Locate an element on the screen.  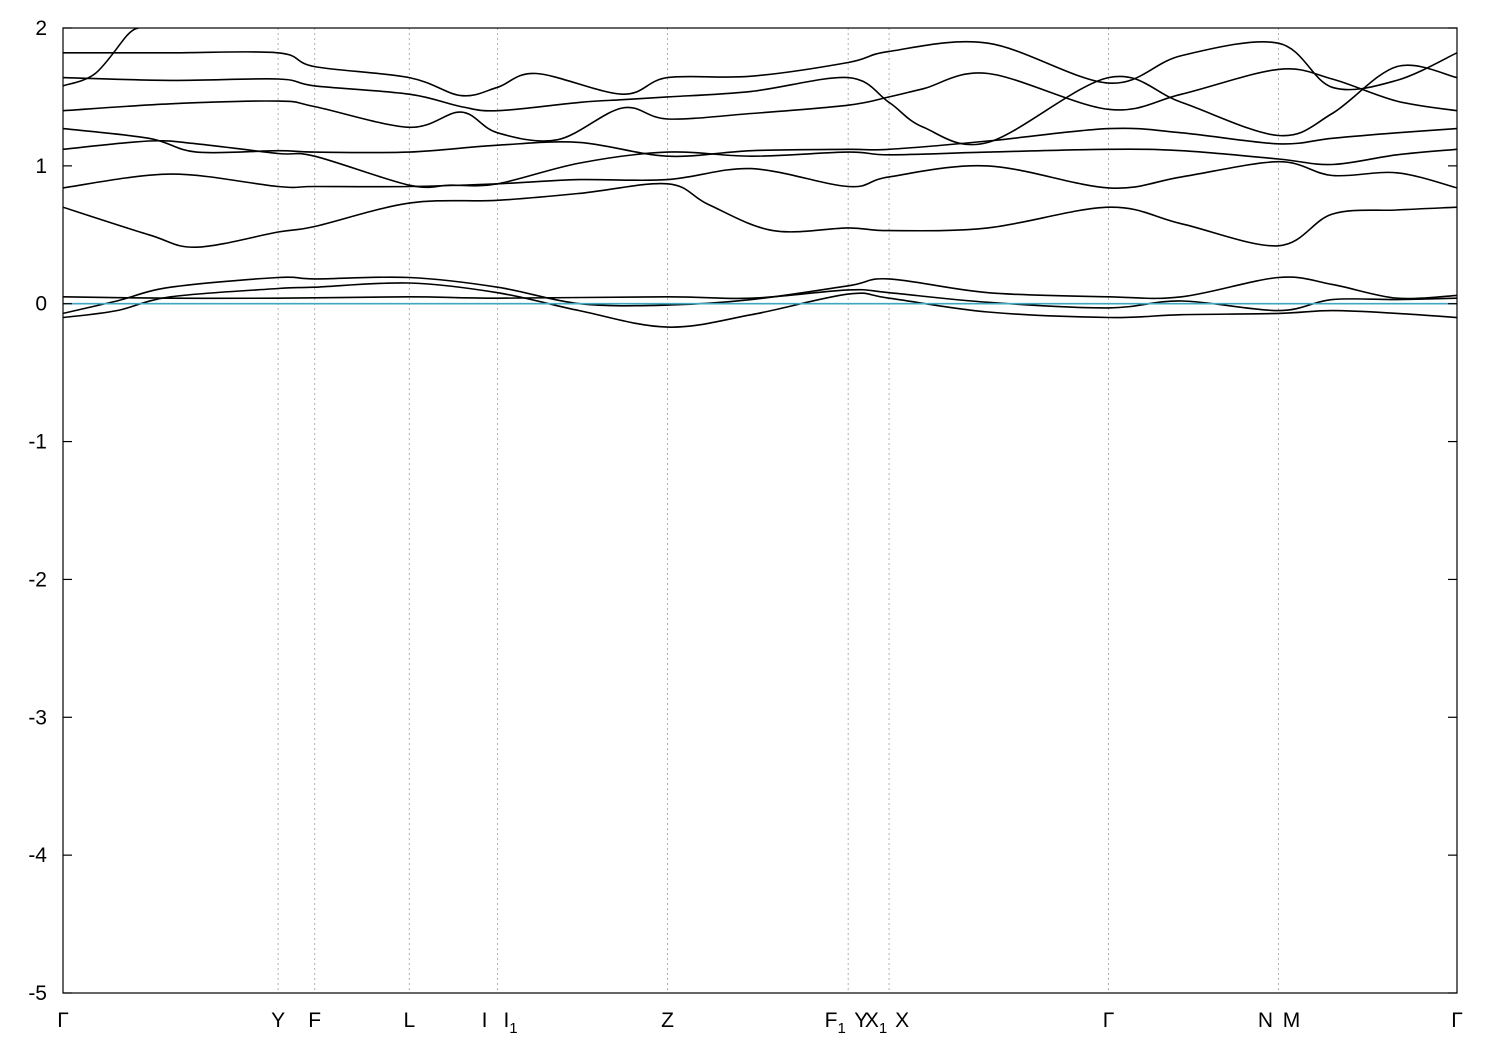
kpoint-label: X is located at coordinates (902, 1020).